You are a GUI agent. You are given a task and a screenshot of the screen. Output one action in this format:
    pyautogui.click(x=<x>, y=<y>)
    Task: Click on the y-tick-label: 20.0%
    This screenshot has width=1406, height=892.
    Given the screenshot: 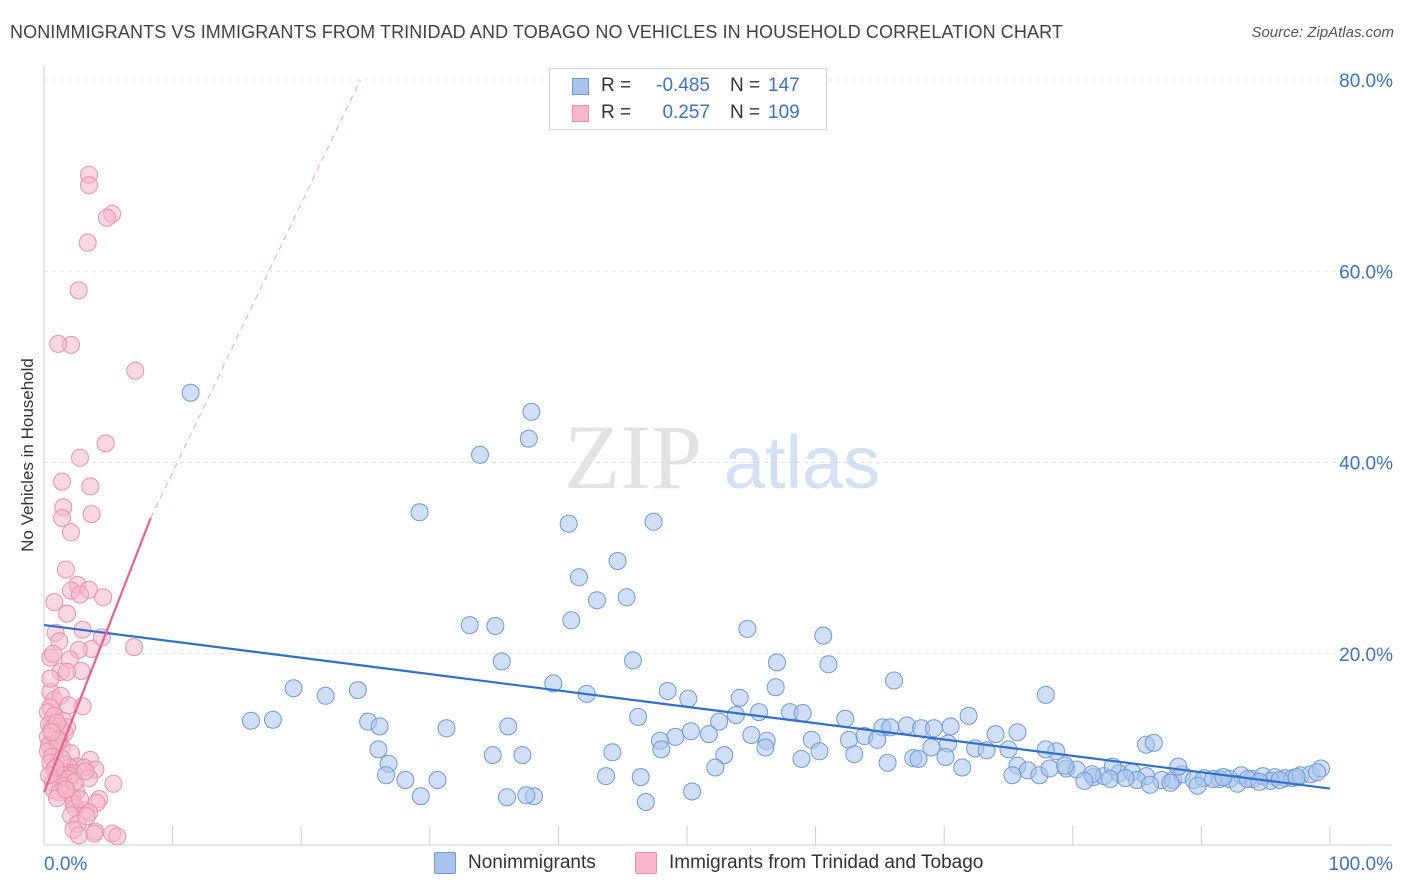 What is the action you would take?
    pyautogui.click(x=1366, y=655)
    